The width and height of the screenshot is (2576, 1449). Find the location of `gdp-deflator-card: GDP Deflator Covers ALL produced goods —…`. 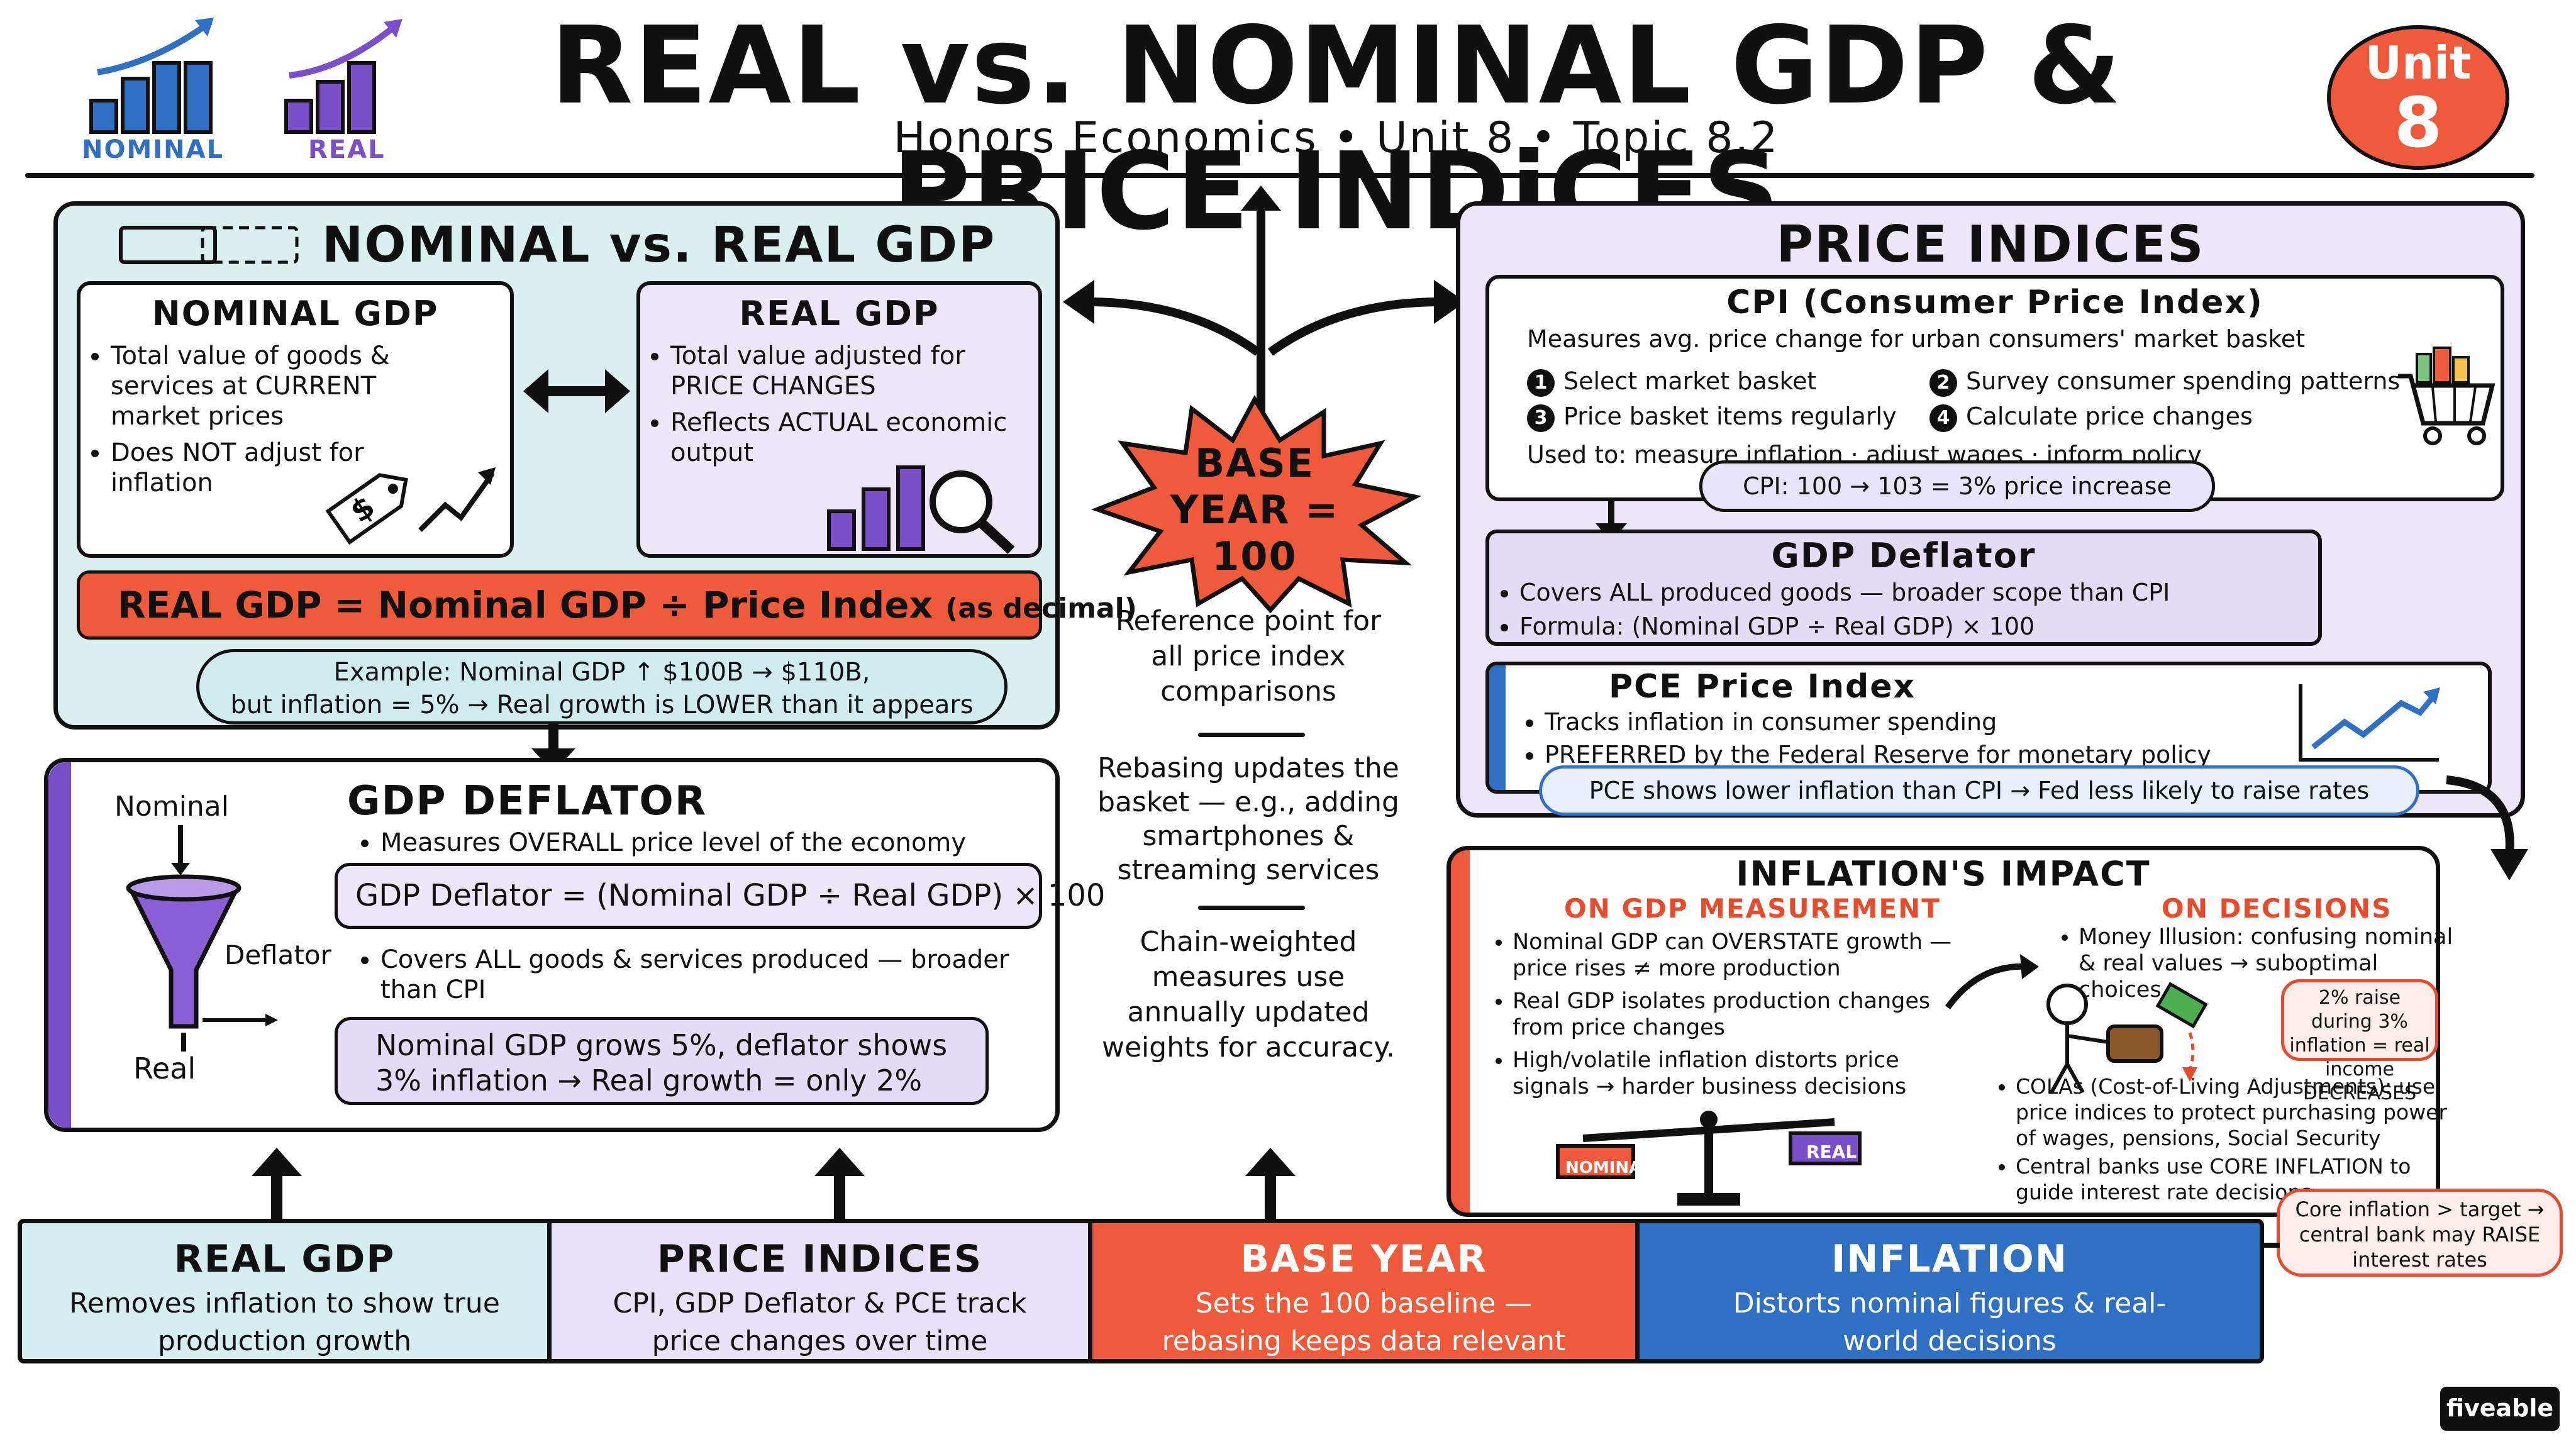

gdp-deflator-card: GDP Deflator Covers ALL produced goods —… is located at coordinates (1903, 588).